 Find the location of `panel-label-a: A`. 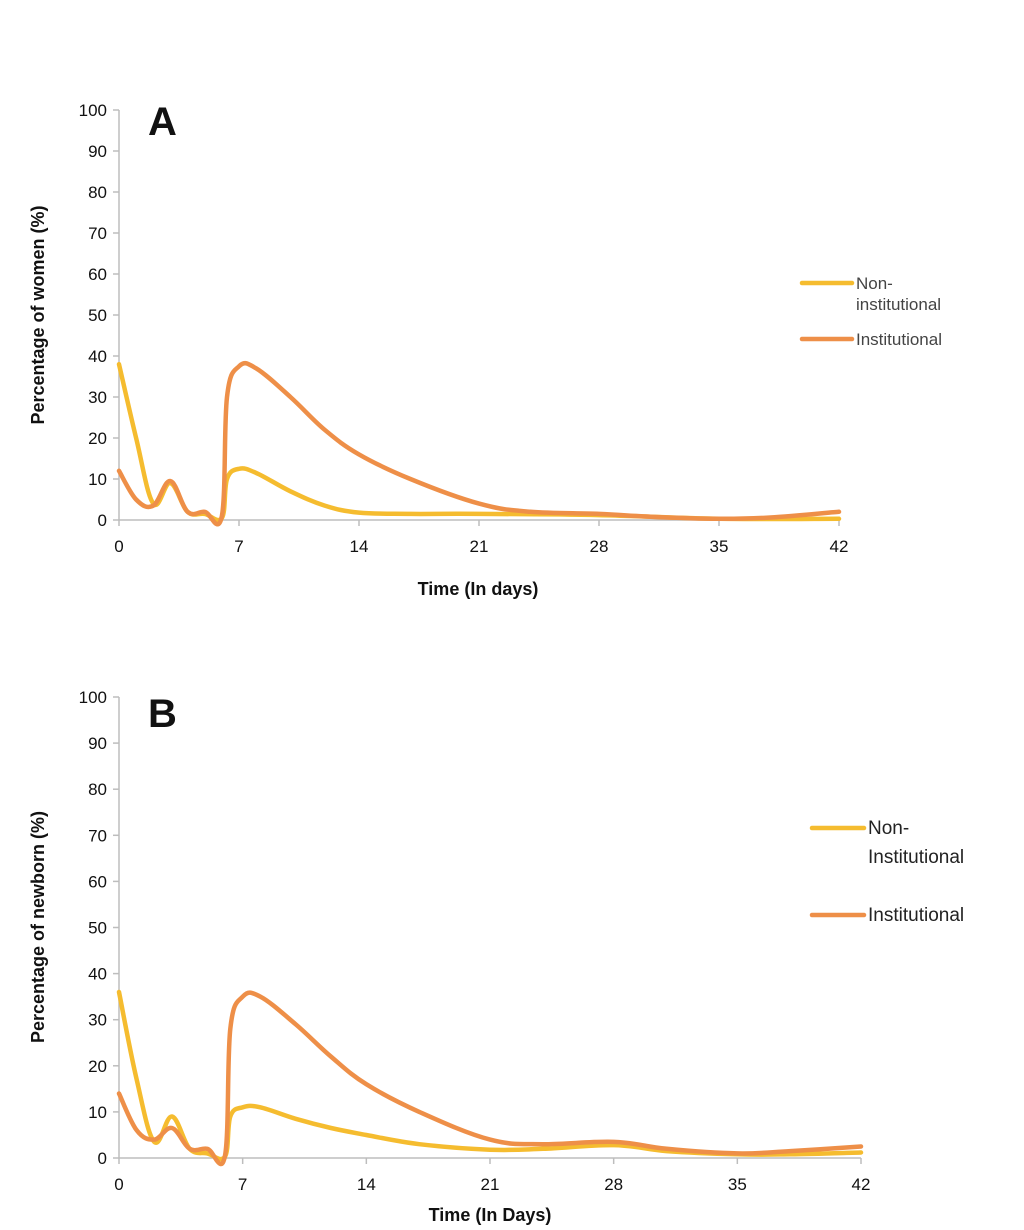

panel-label-a: A is located at coordinates (162, 122).